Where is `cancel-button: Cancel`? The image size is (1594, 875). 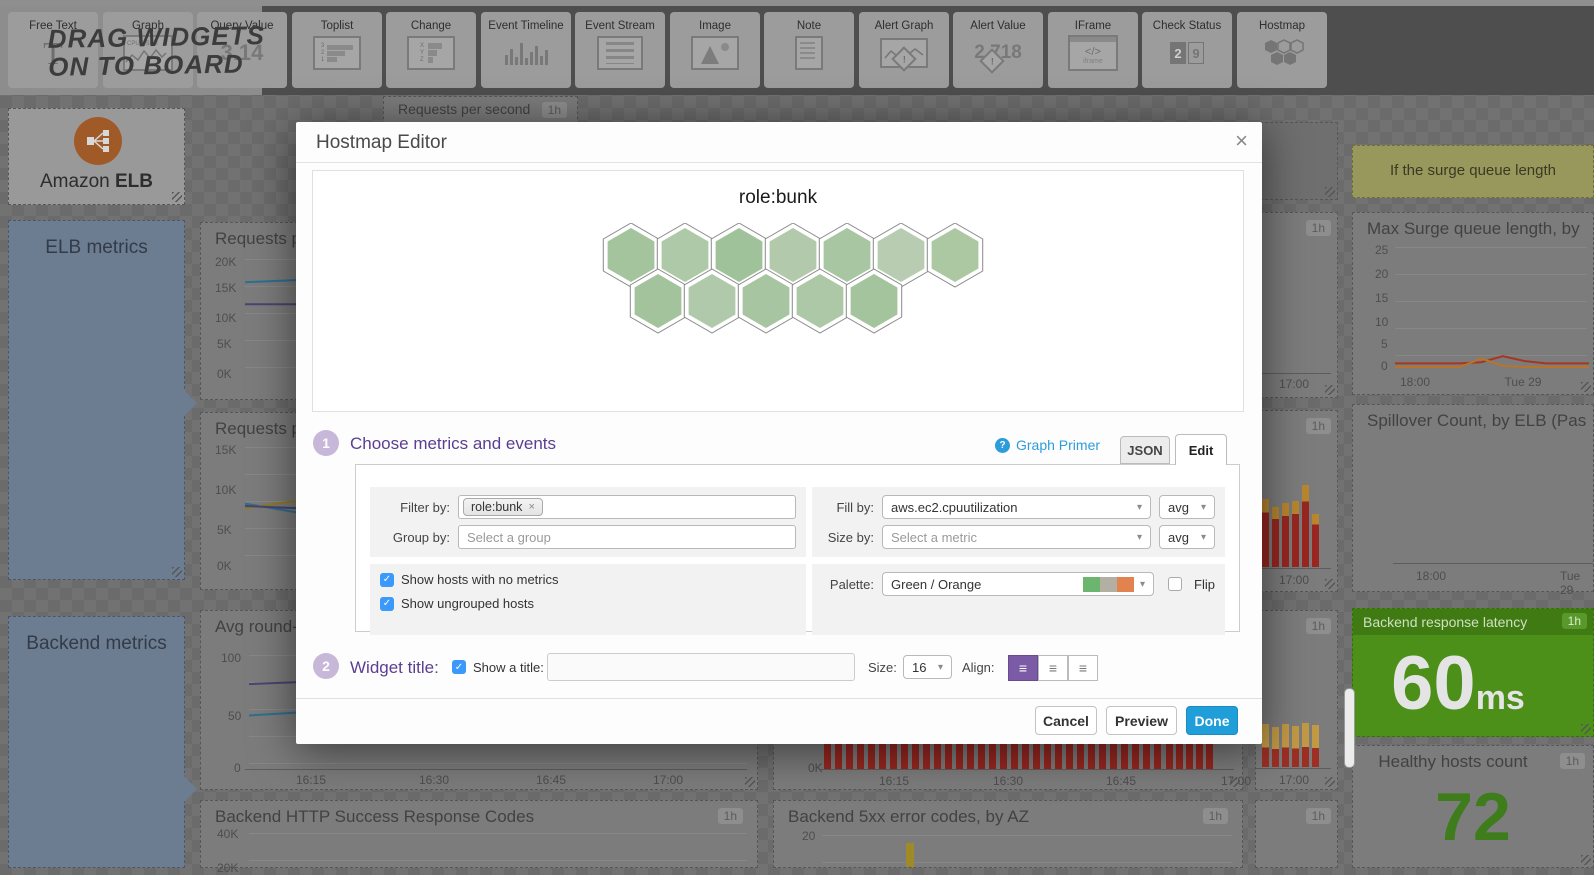 cancel-button: Cancel is located at coordinates (1066, 720).